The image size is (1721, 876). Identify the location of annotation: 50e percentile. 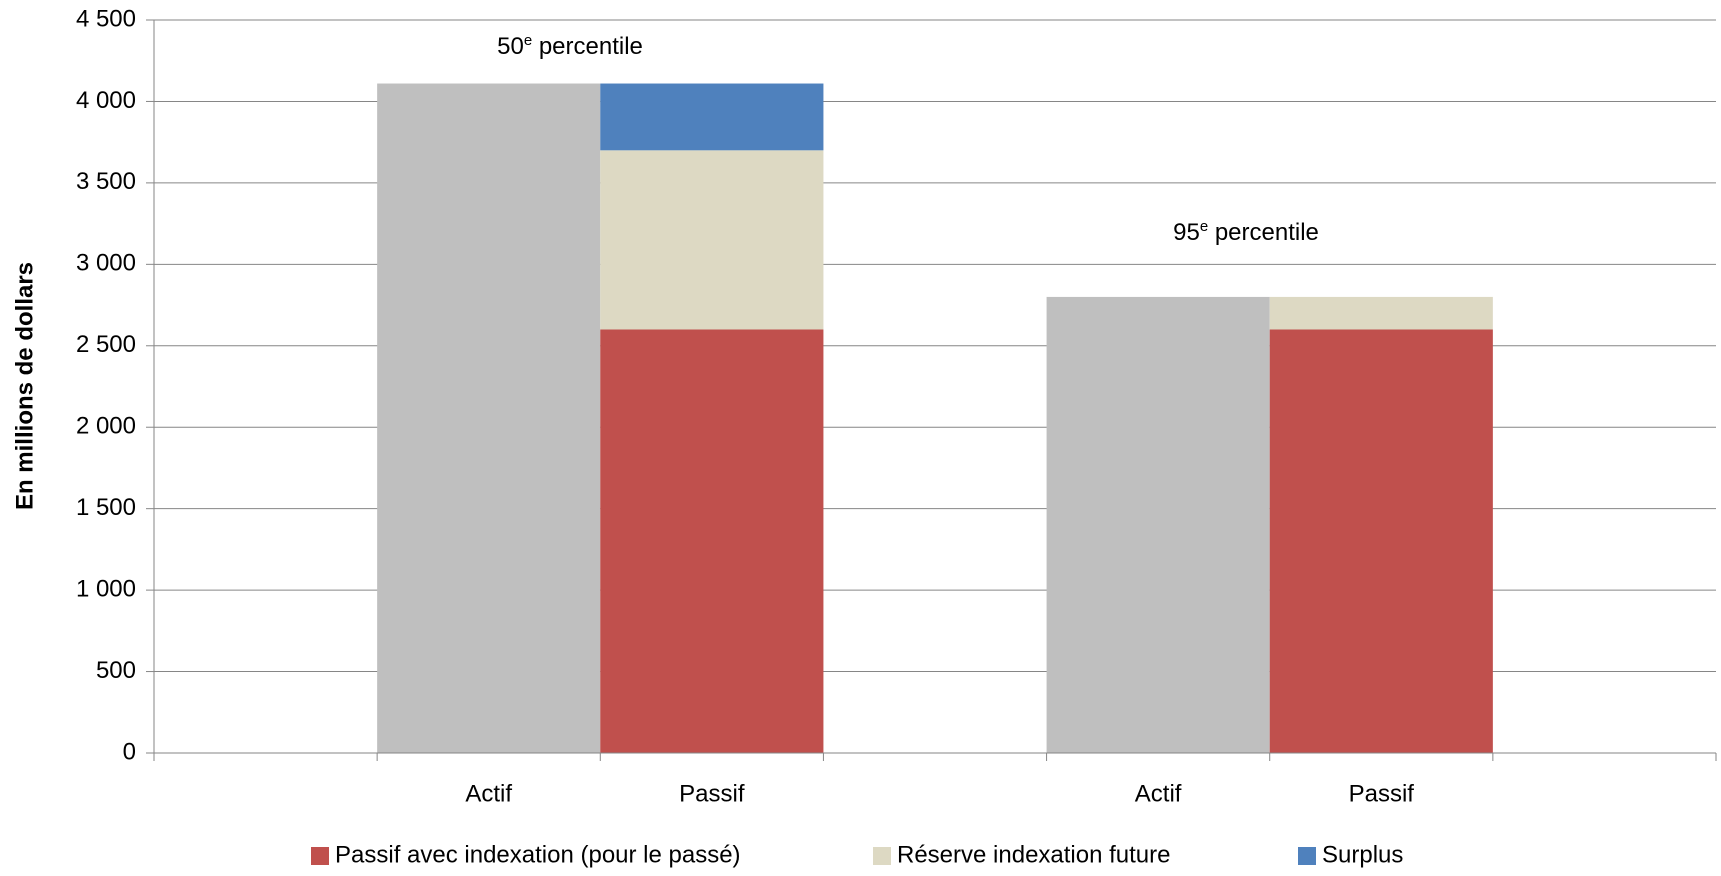
(570, 46).